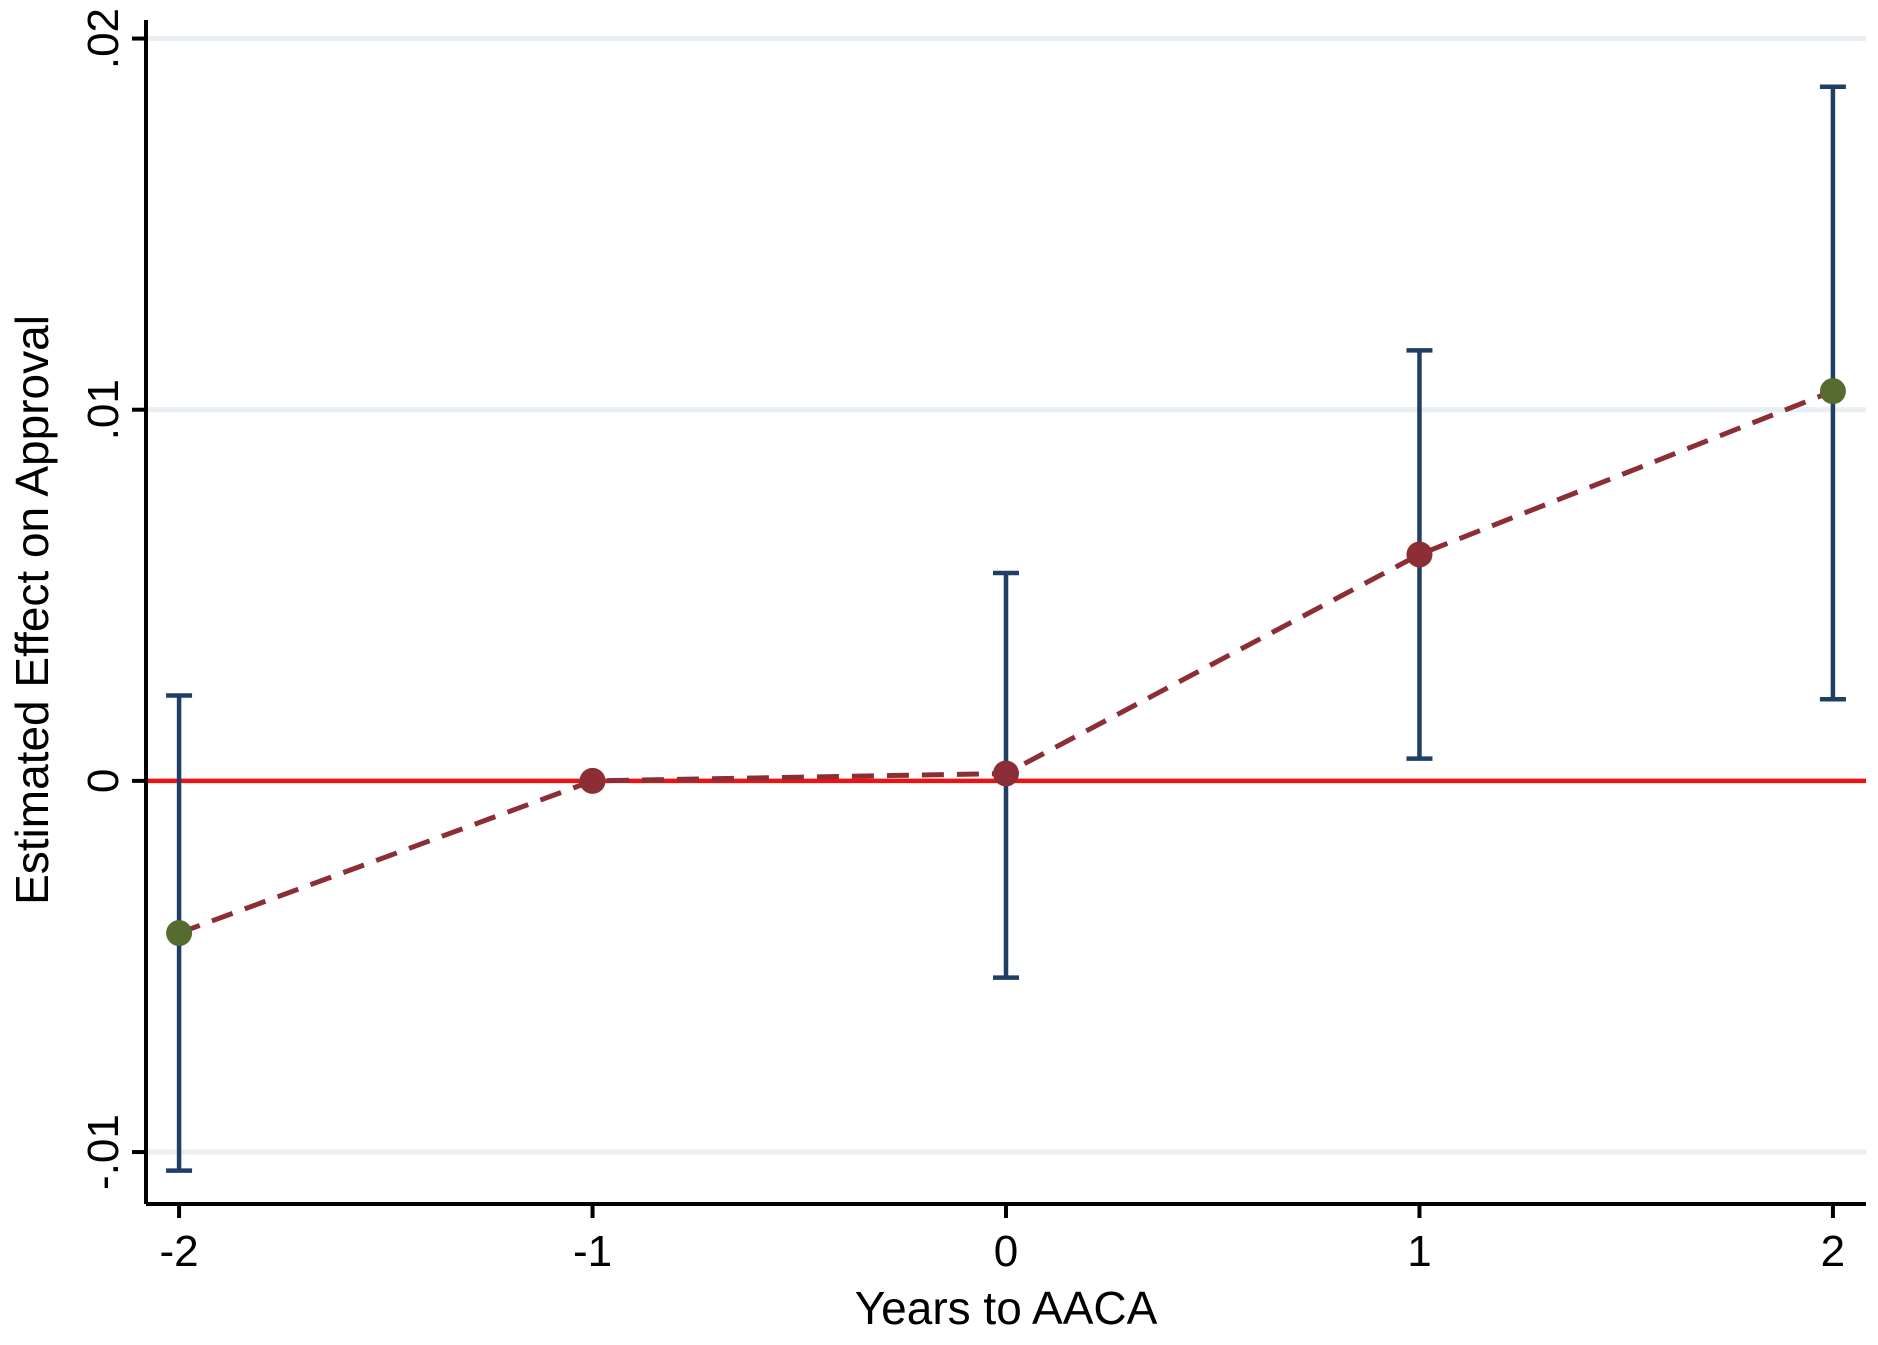  I want to click on x-tick-label: -1, so click(592, 1251).